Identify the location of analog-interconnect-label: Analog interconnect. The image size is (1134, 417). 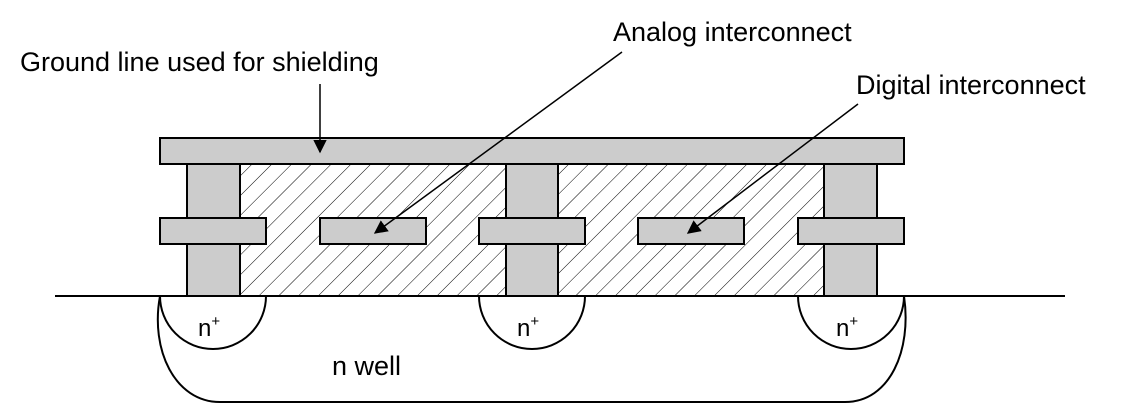
(732, 32).